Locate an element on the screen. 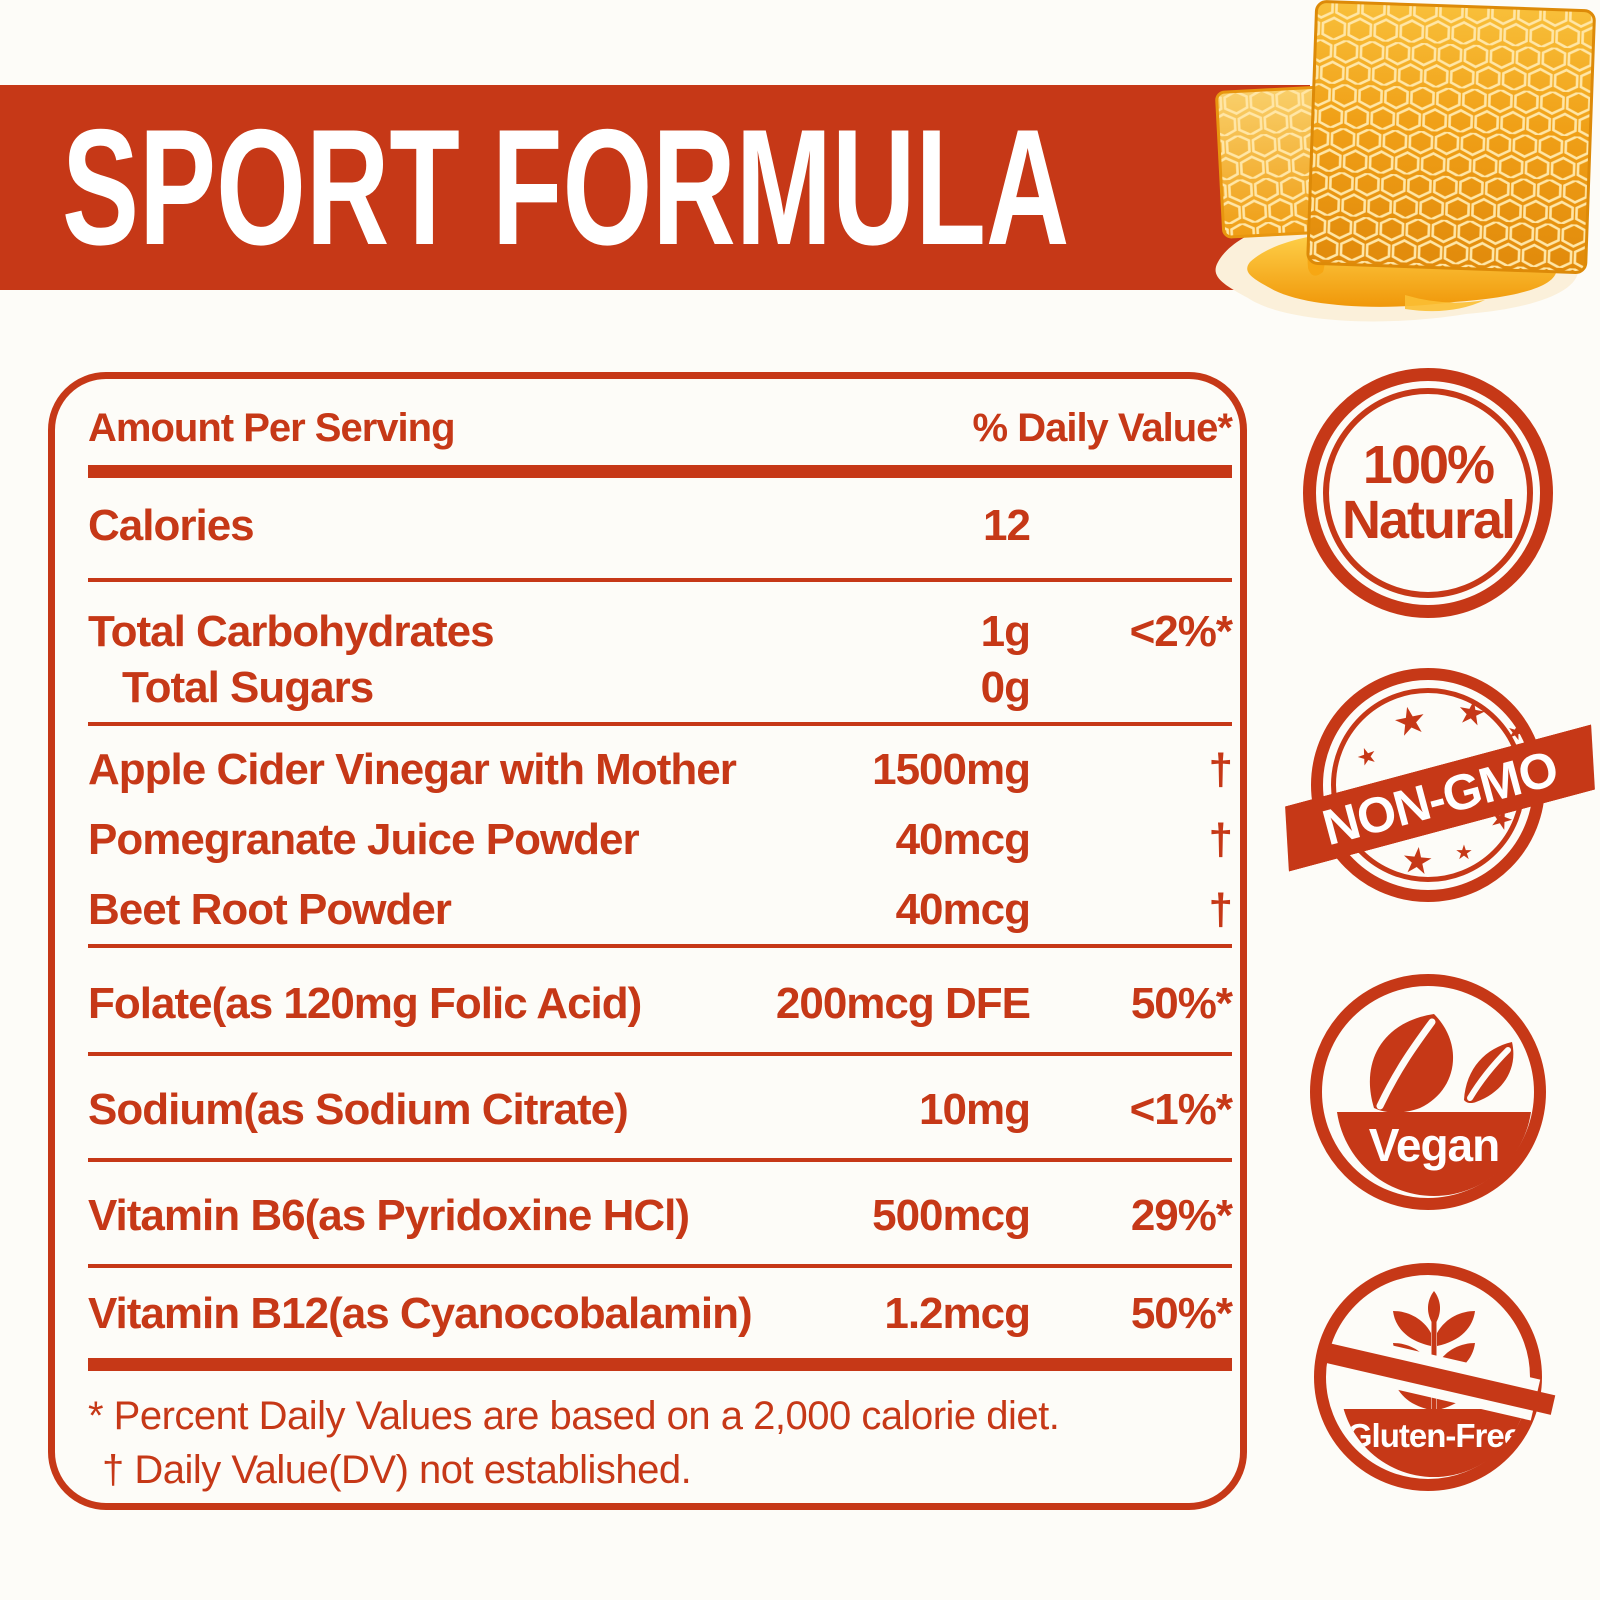  badge-natural-line1: 100% is located at coordinates (1428, 464).